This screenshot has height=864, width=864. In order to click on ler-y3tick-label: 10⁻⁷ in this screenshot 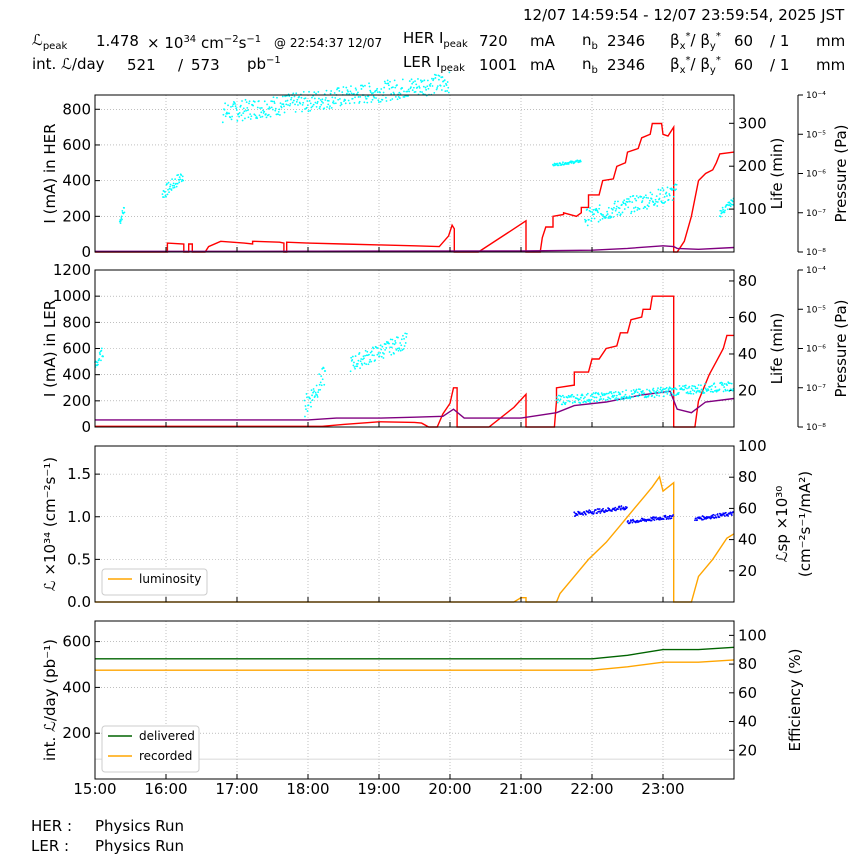, I will do `click(816, 389)`.